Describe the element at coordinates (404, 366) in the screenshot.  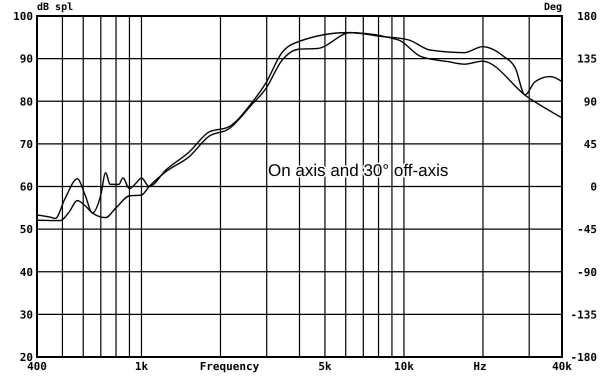
I see `x-tick-label: 10k` at that location.